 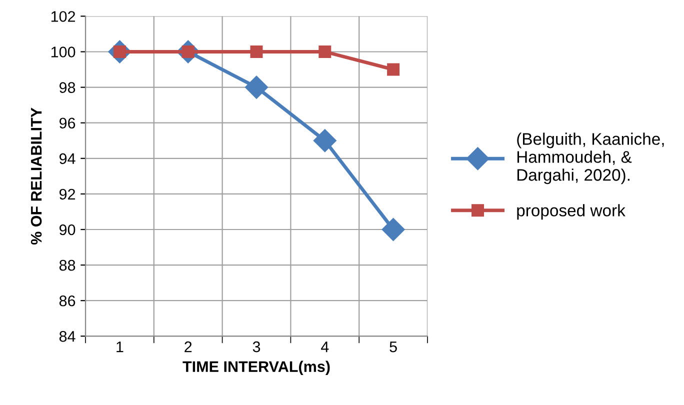 I want to click on y-tick-label: 96, so click(x=68, y=123).